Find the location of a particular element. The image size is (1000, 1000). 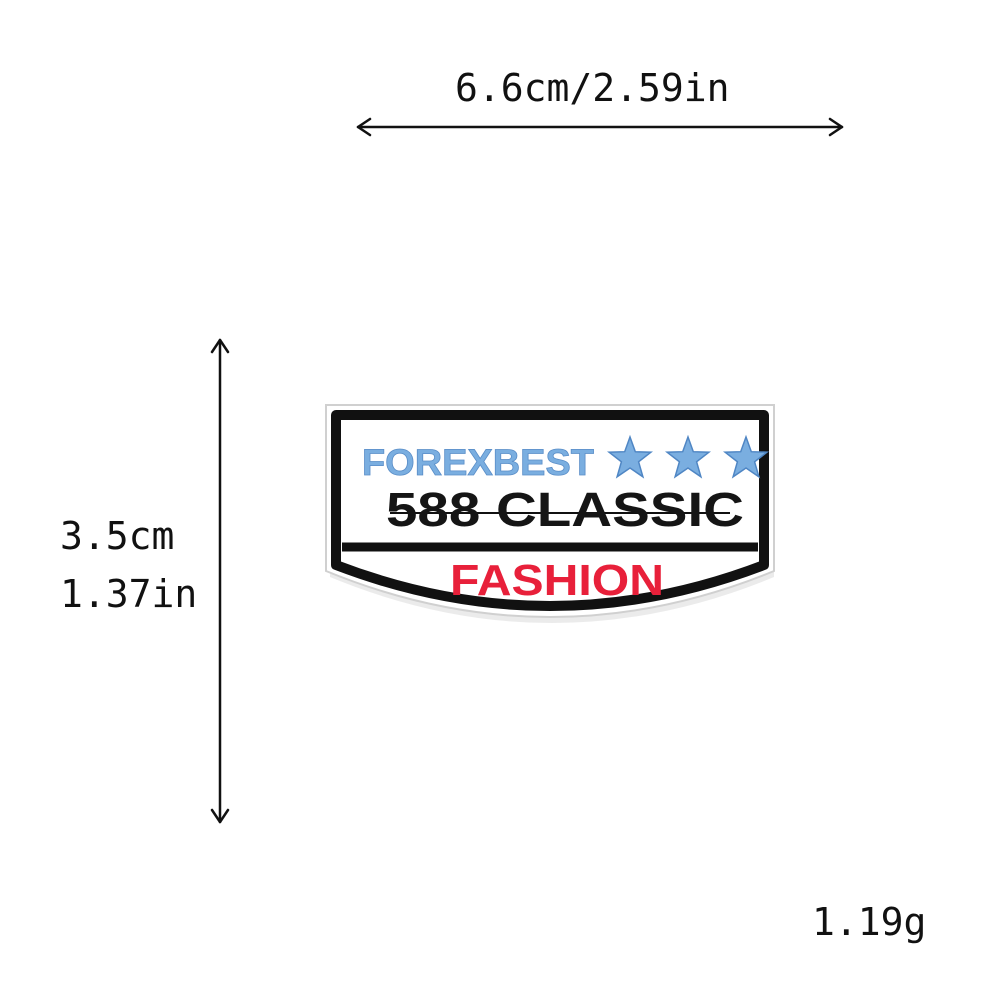

width-arrow-left-head is located at coordinates (364, 127).